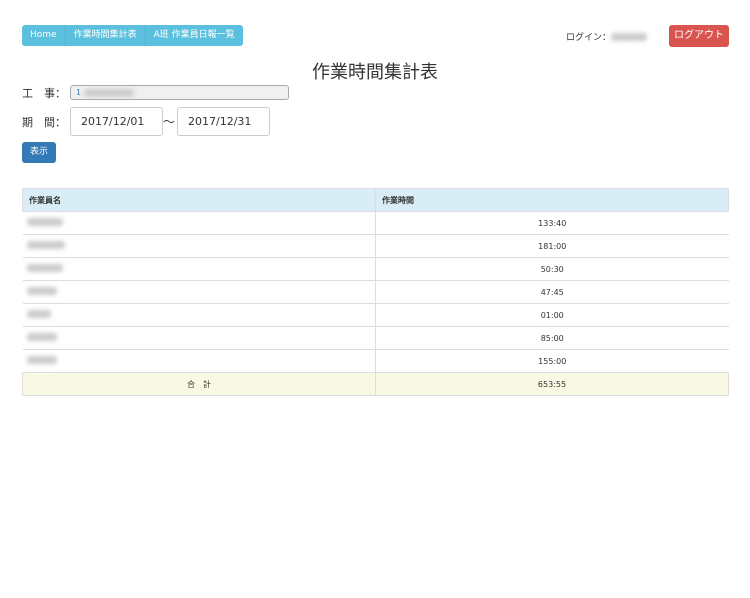  Describe the element at coordinates (552, 384) in the screenshot. I see `total-value: 653:55` at that location.